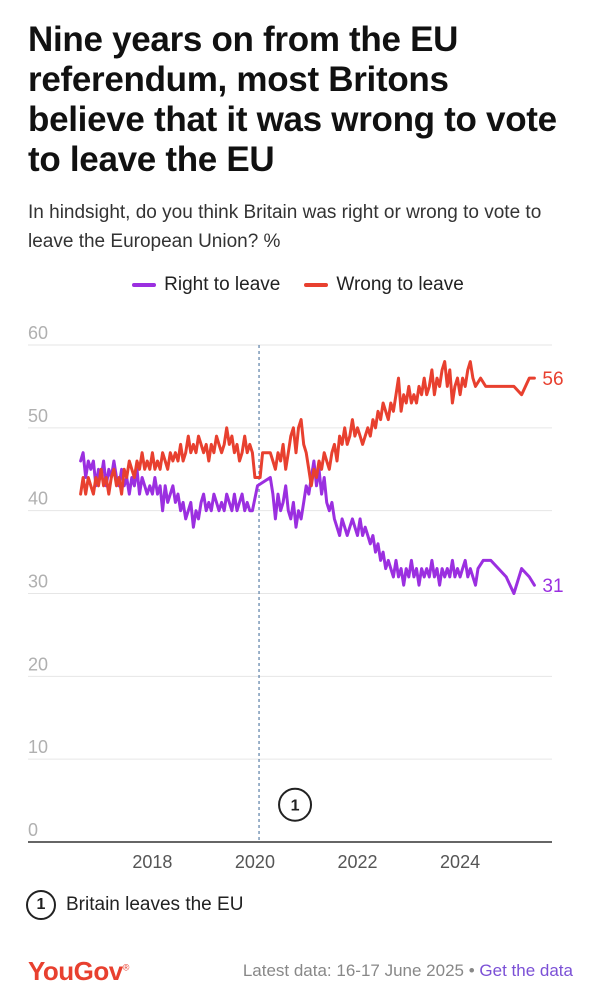 The height and width of the screenshot is (1000, 596). What do you see at coordinates (357, 862) in the screenshot?
I see `x-tick-label: 2022` at bounding box center [357, 862].